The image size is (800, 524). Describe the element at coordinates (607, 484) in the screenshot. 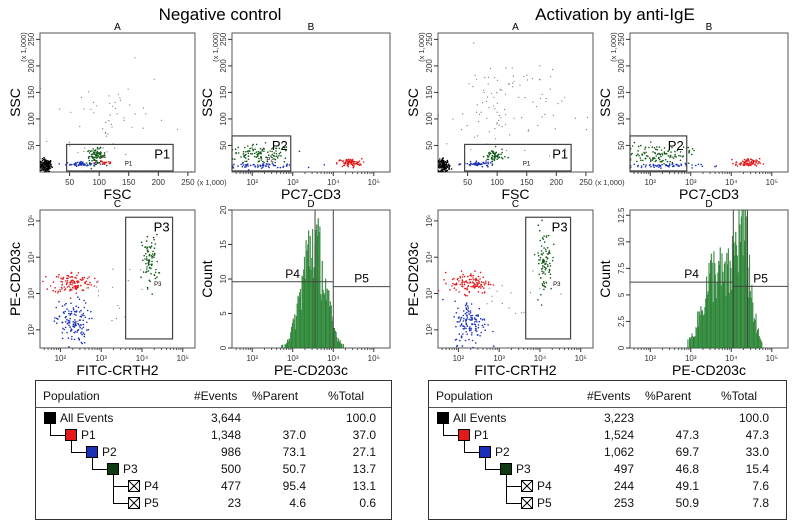

I see `table-row: P4 244 49.1 7.6` at that location.